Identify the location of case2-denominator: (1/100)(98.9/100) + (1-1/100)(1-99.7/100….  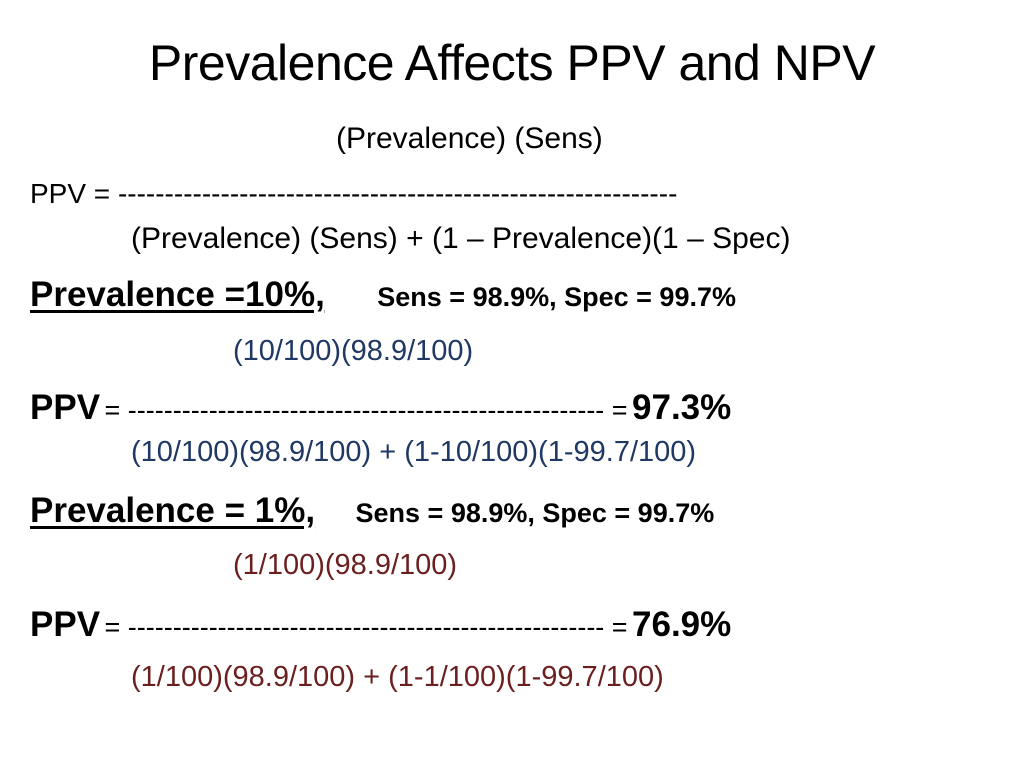
(397, 677).